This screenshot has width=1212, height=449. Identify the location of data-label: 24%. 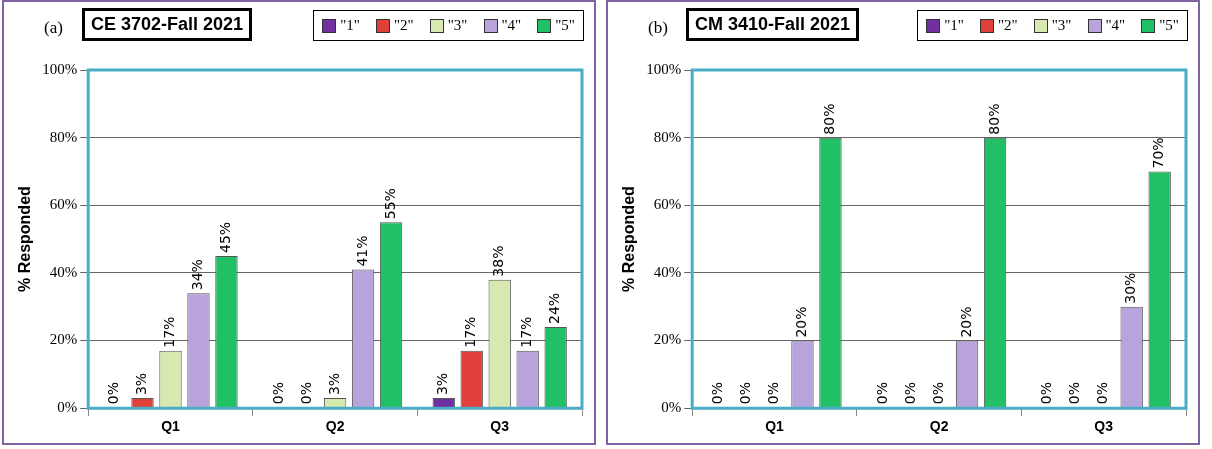
(554, 308).